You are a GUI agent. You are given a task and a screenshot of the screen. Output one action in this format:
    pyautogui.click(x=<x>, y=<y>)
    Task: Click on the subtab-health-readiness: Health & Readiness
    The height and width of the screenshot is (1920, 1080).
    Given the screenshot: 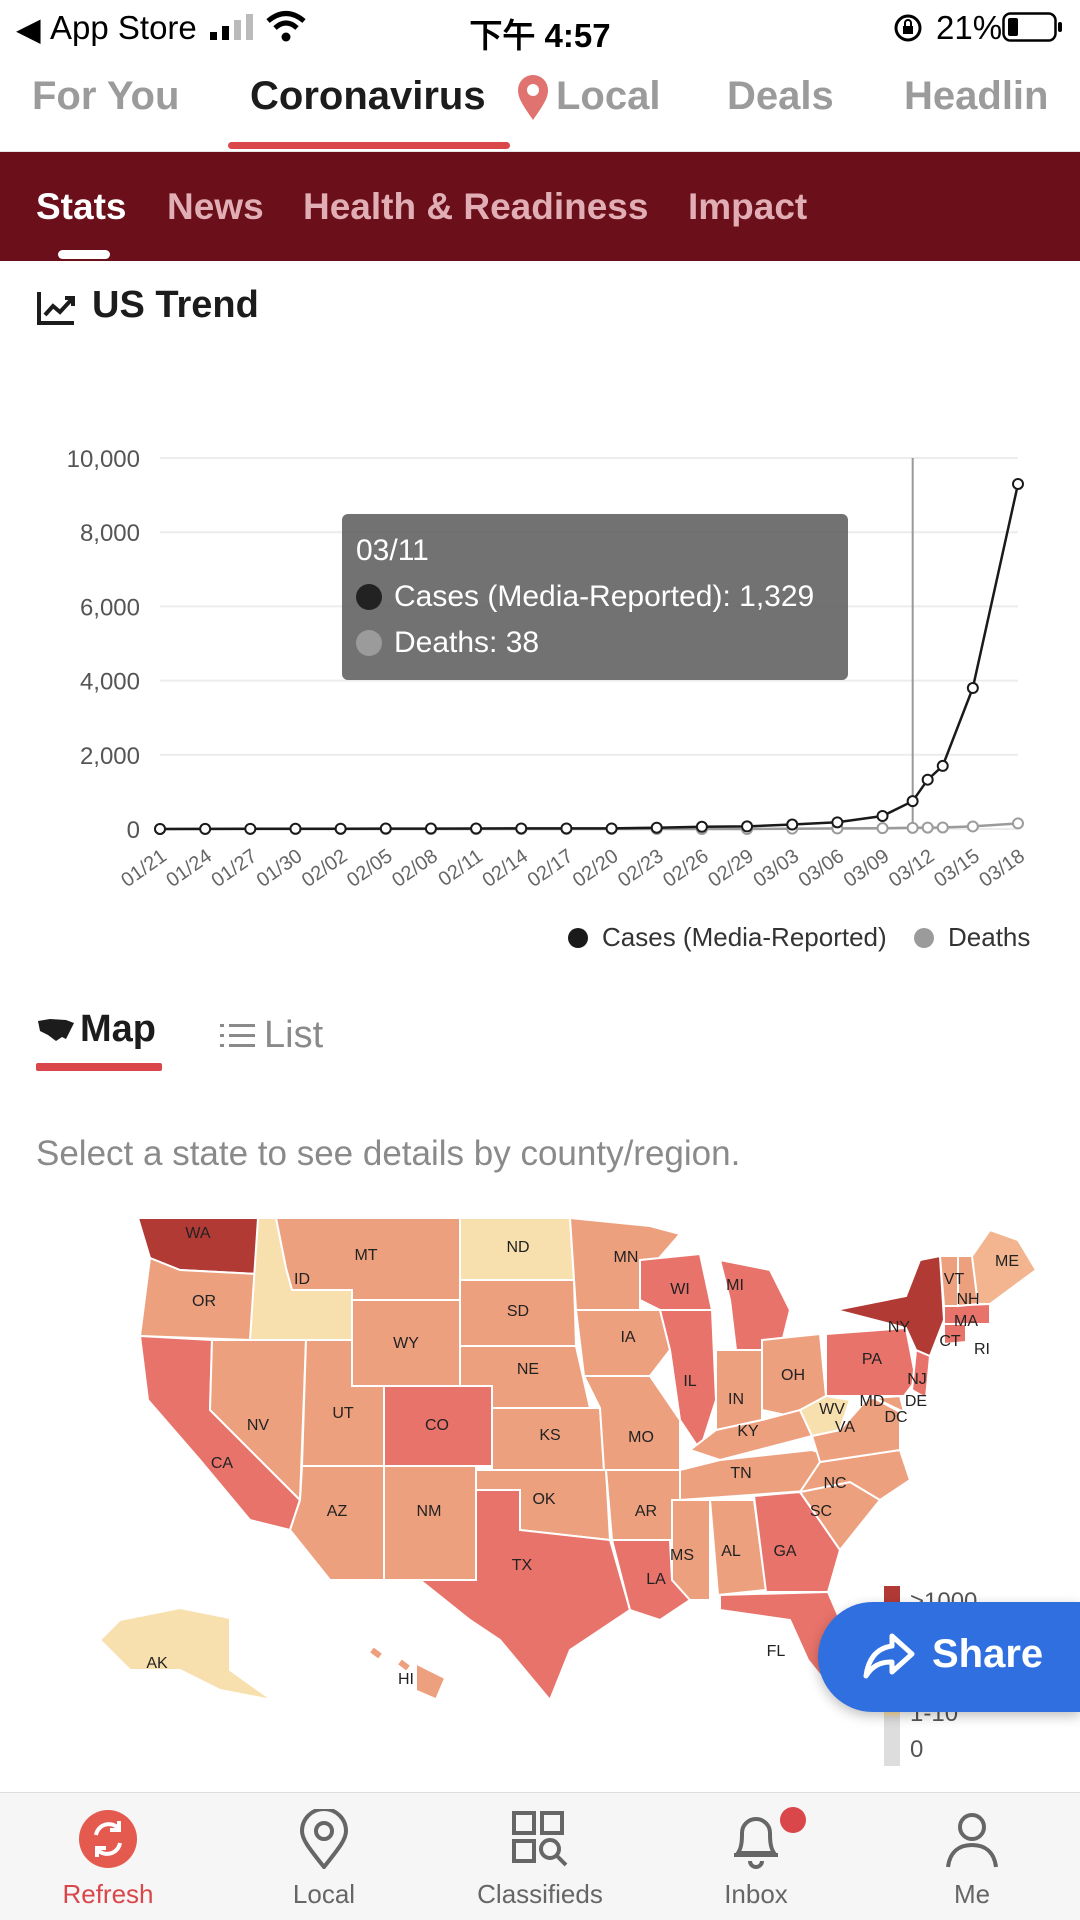 What is the action you would take?
    pyautogui.click(x=476, y=206)
    